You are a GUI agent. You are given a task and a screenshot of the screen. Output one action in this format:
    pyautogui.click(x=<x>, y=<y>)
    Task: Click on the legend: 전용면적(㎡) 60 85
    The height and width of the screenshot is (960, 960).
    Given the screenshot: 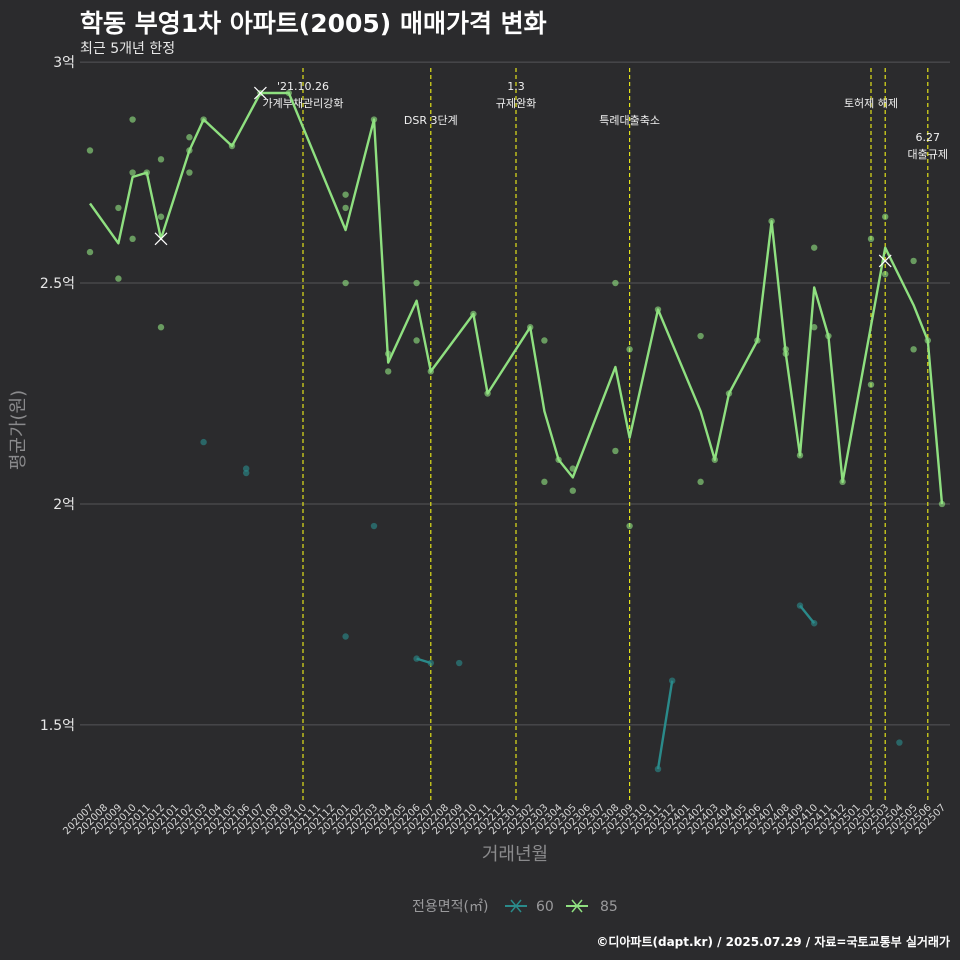 What is the action you would take?
    pyautogui.click(x=515, y=907)
    